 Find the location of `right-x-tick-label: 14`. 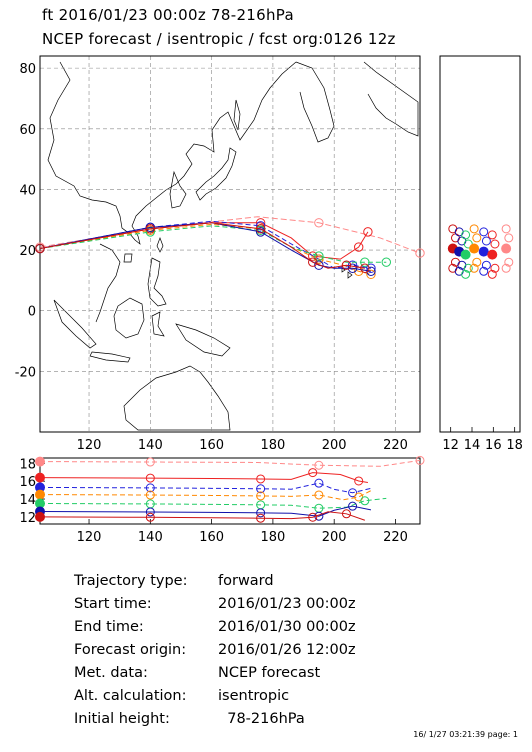

right-x-tick-label: 14 is located at coordinates (472, 445).